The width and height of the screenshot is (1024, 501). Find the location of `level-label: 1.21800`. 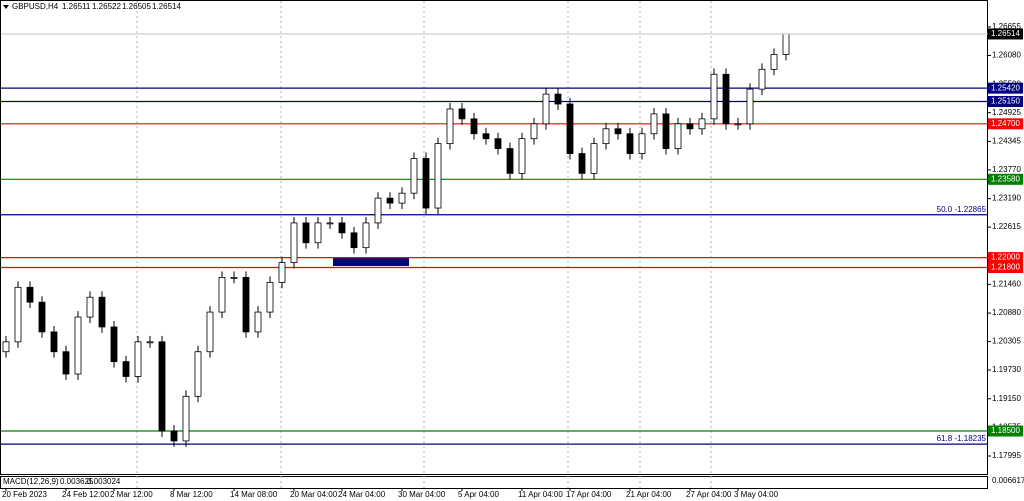

level-label: 1.21800 is located at coordinates (1005, 267).